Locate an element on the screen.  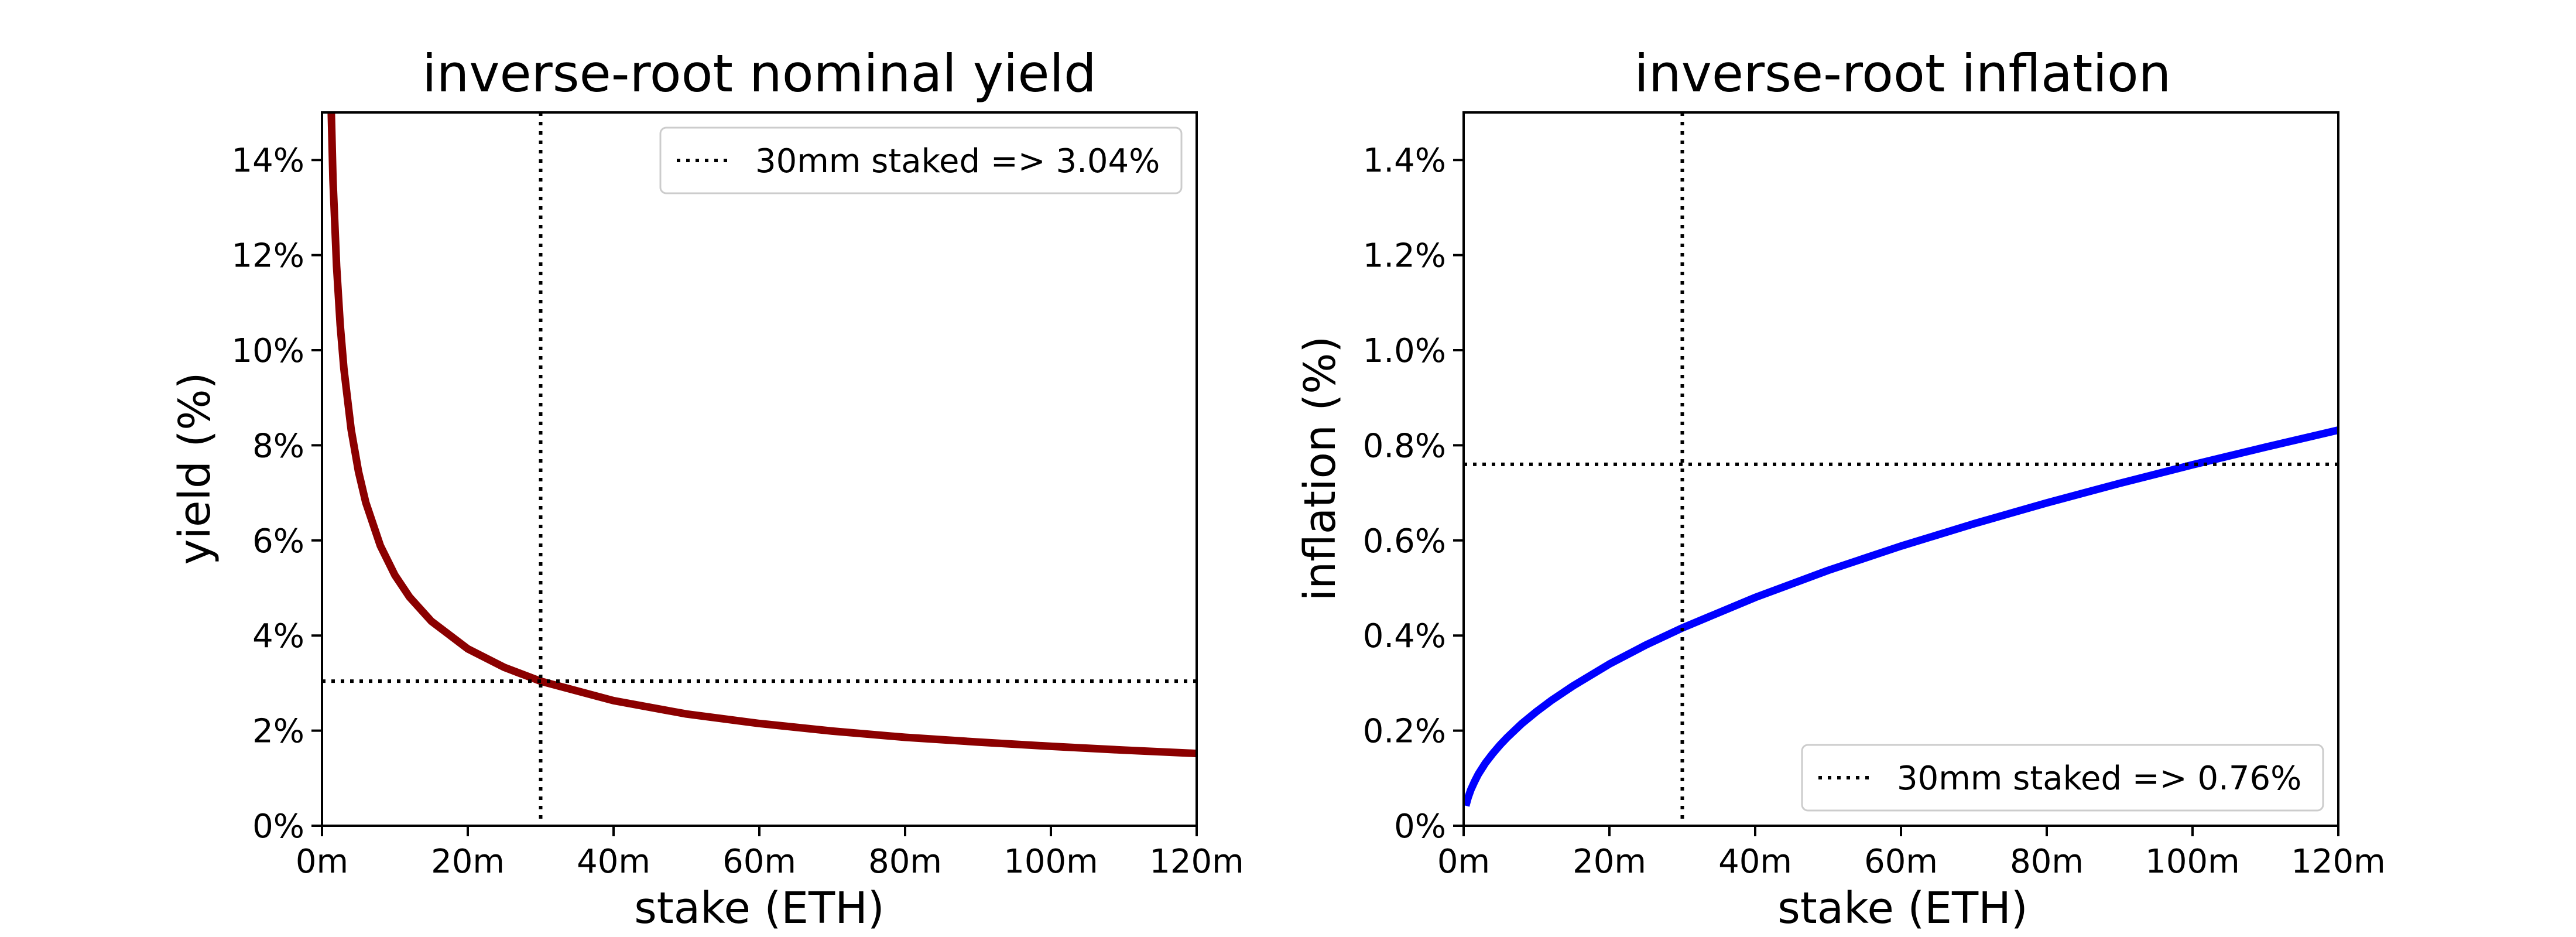
y-tick-label: 8% is located at coordinates (278, 446).